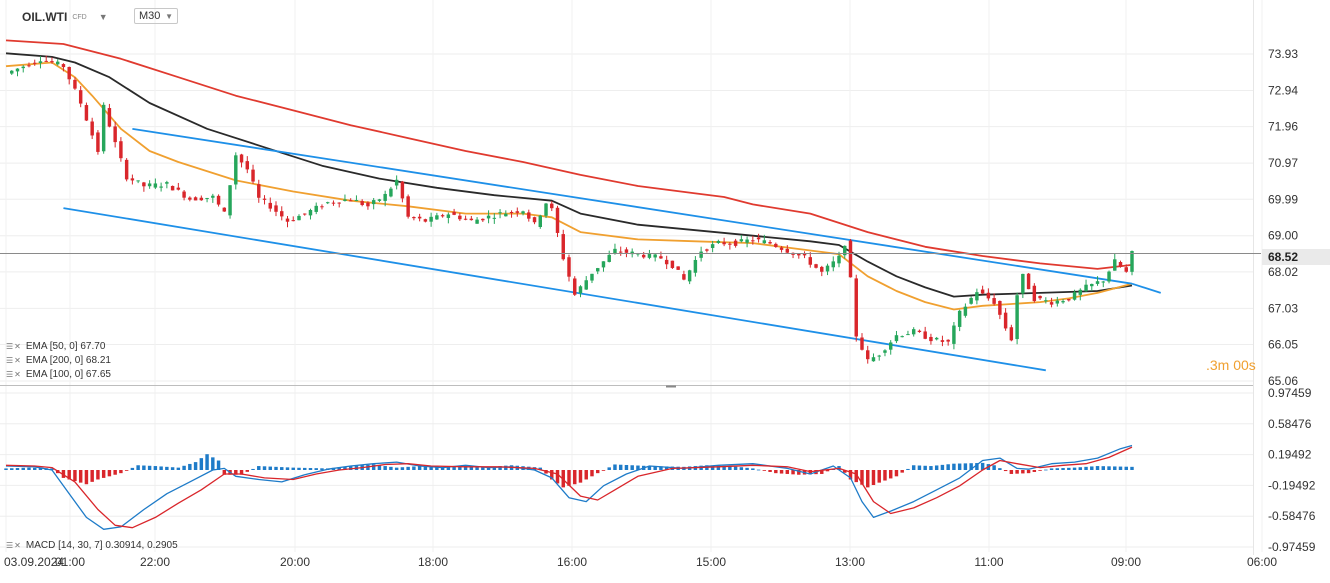  What do you see at coordinates (156, 16) in the screenshot?
I see `timeframe-selector: M30 ▼` at bounding box center [156, 16].